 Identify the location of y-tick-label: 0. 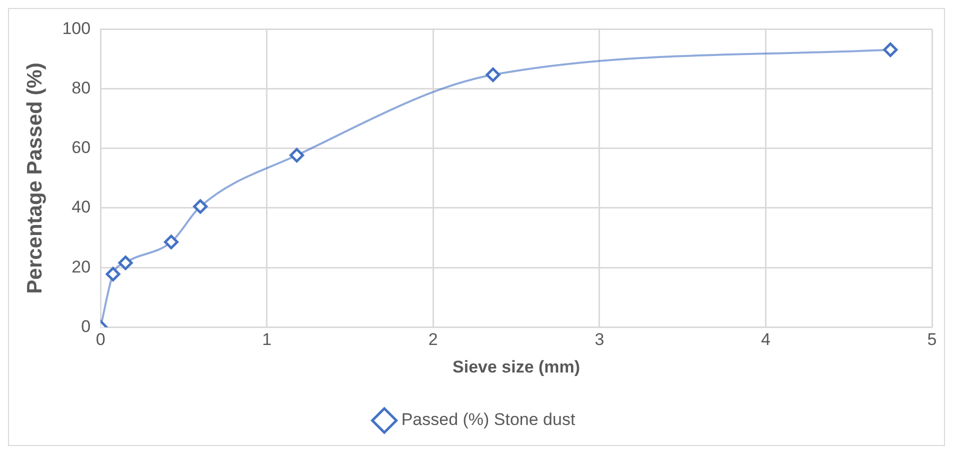
(86, 326).